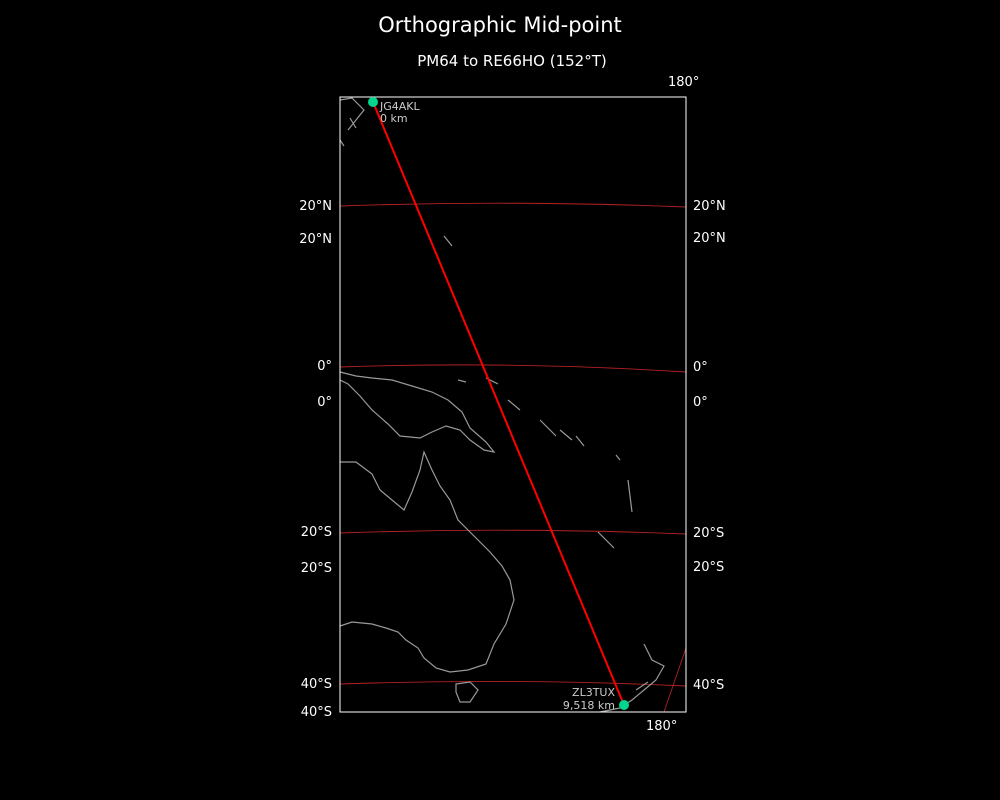  What do you see at coordinates (315, 459) in the screenshot?
I see `latitude-labels-left: 20°N 20°N 0° 0° 20°S 20°S 40°S 40°S` at bounding box center [315, 459].